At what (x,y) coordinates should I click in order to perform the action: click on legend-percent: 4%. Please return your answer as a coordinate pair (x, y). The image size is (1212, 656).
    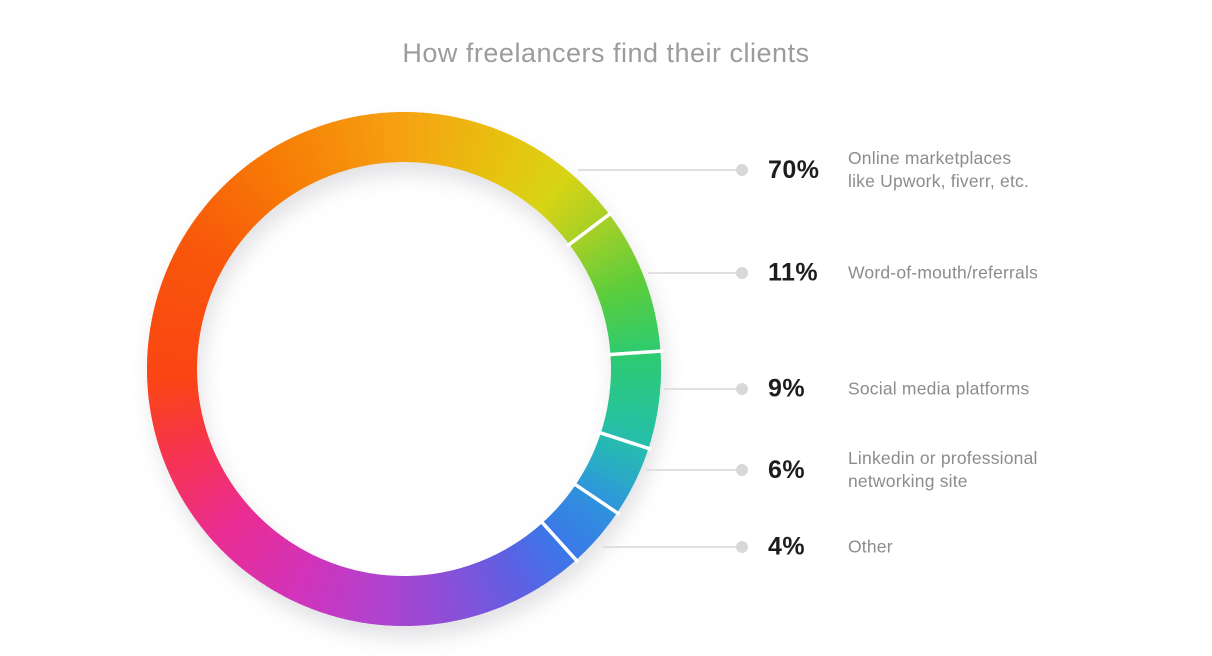
    Looking at the image, I should click on (787, 546).